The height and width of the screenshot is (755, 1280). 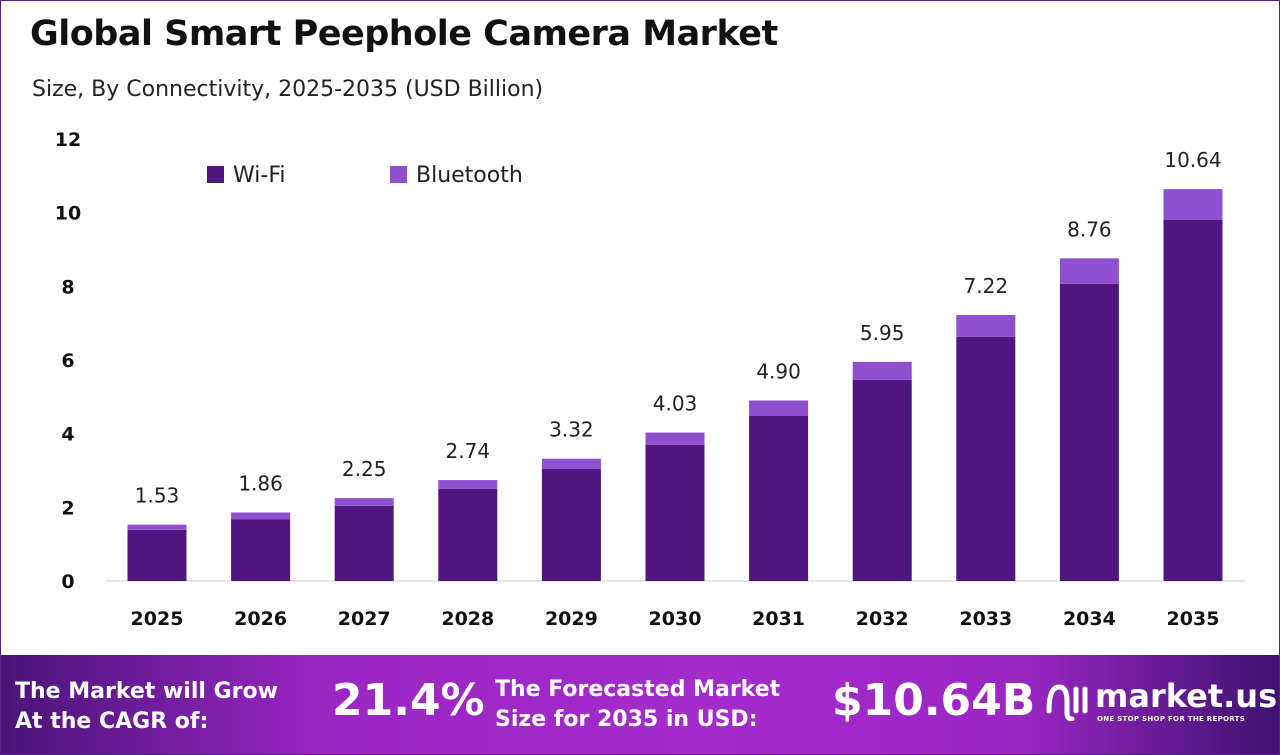 I want to click on cagr-label-line1: The Market will Grow, so click(x=146, y=691).